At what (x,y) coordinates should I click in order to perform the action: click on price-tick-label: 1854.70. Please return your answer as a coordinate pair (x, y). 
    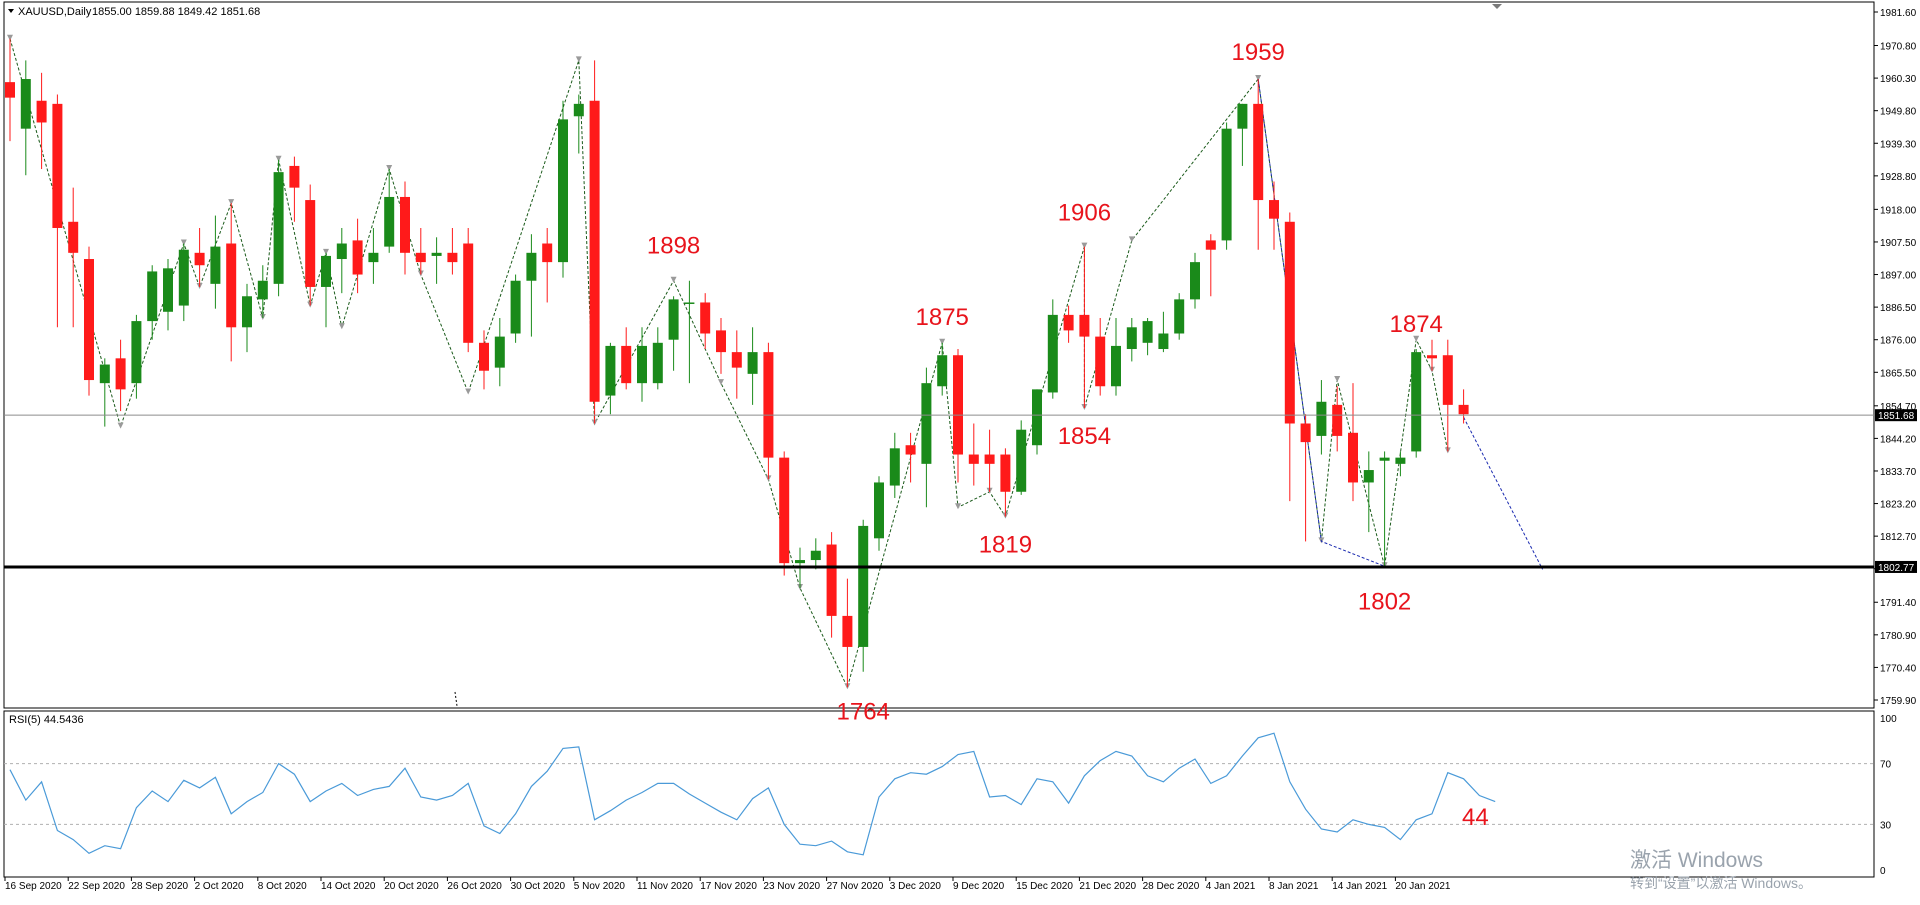
    Looking at the image, I should click on (1898, 407).